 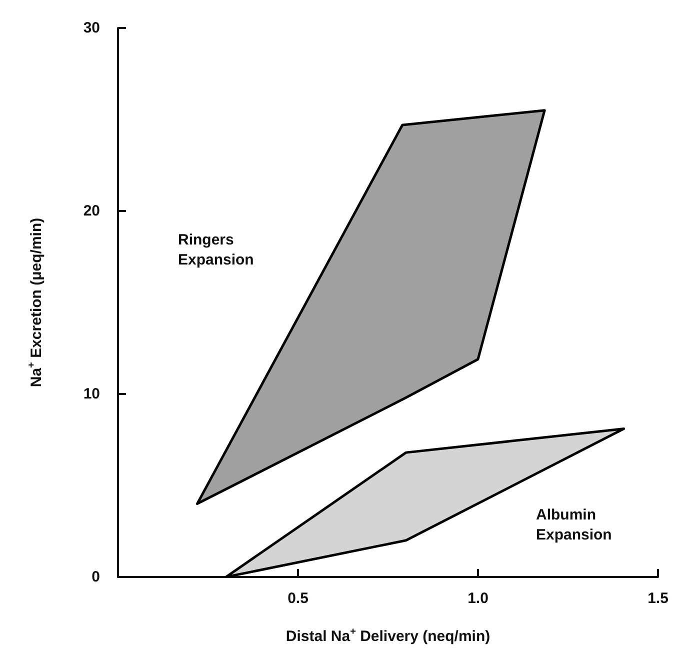 What do you see at coordinates (91, 211) in the screenshot?
I see `y-tick-label: 20` at bounding box center [91, 211].